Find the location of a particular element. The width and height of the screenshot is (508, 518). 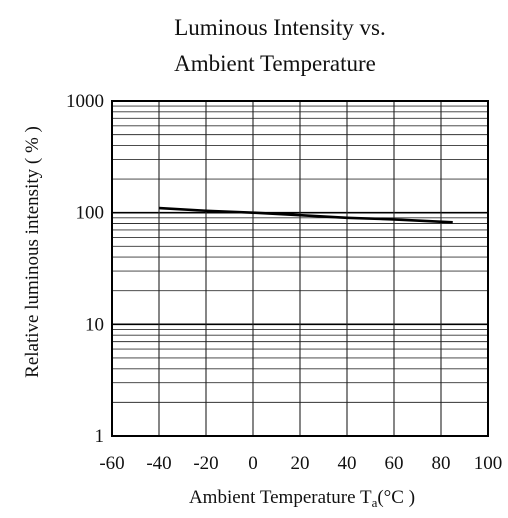

y-tick-label: 100 is located at coordinates (90, 213).